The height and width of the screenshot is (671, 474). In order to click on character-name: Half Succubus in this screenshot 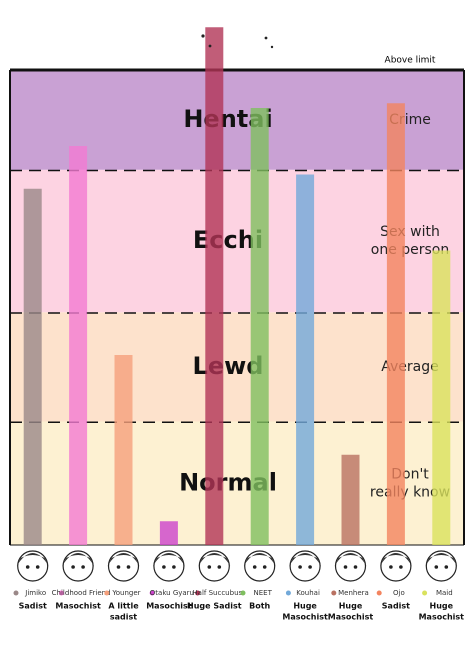, I will do `click(217, 593)`.